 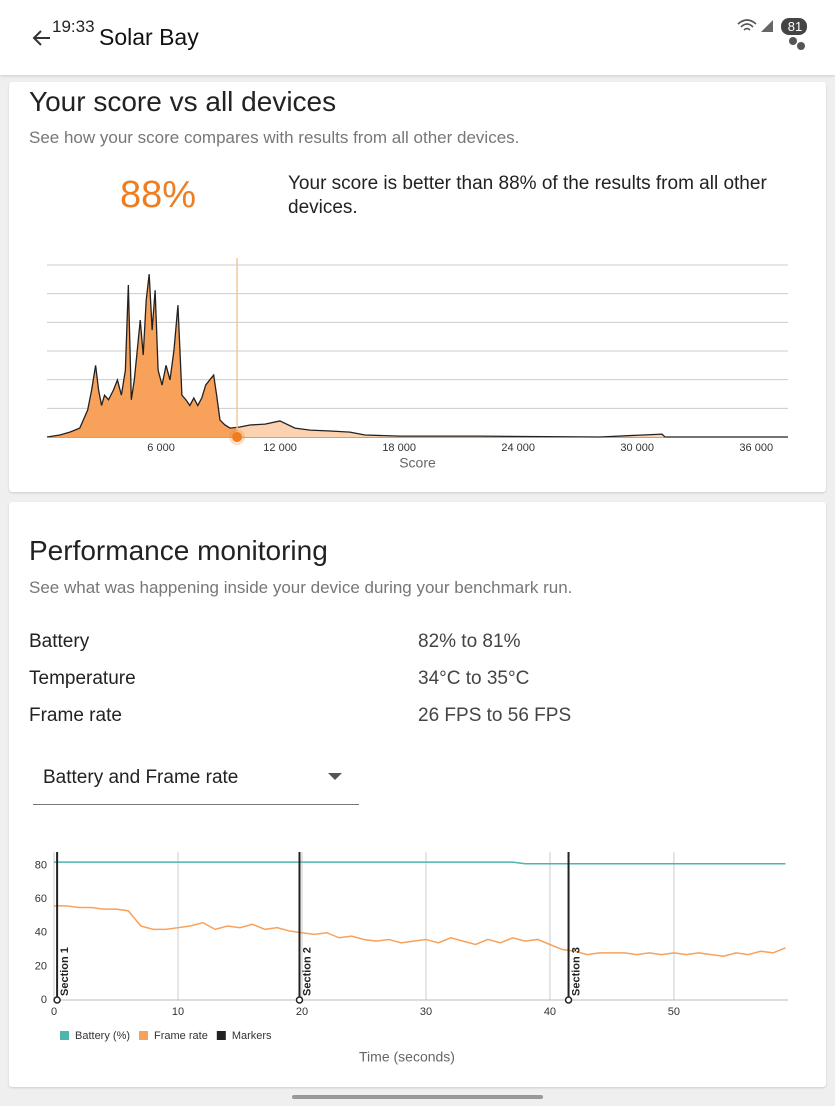 What do you see at coordinates (417, 37) in the screenshot?
I see `app-bar` at bounding box center [417, 37].